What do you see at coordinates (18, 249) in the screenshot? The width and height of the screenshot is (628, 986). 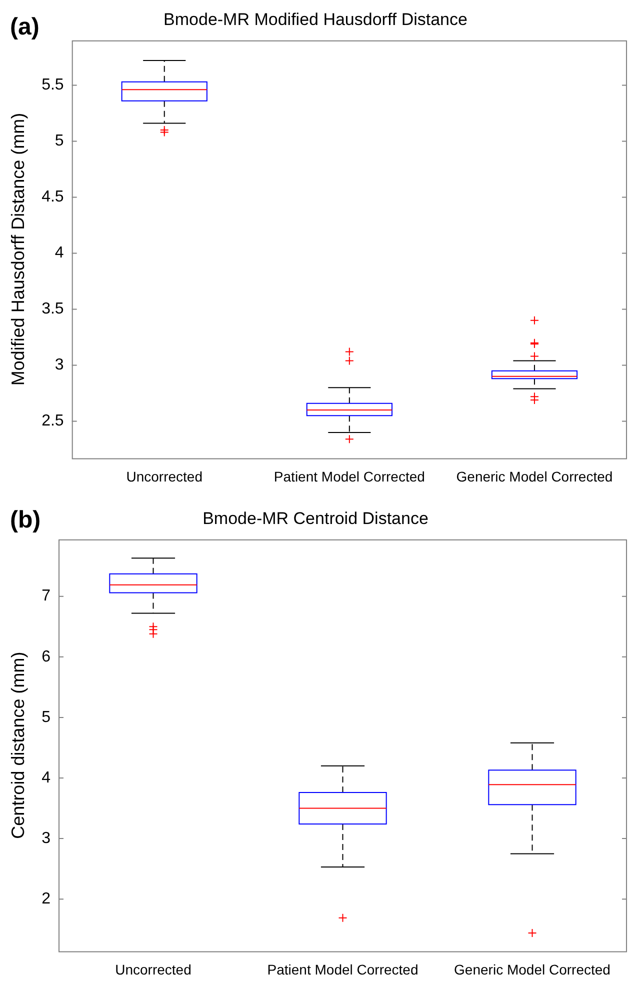 I see `y-axis-title: Modified Hausdorff Distance (mm)` at bounding box center [18, 249].